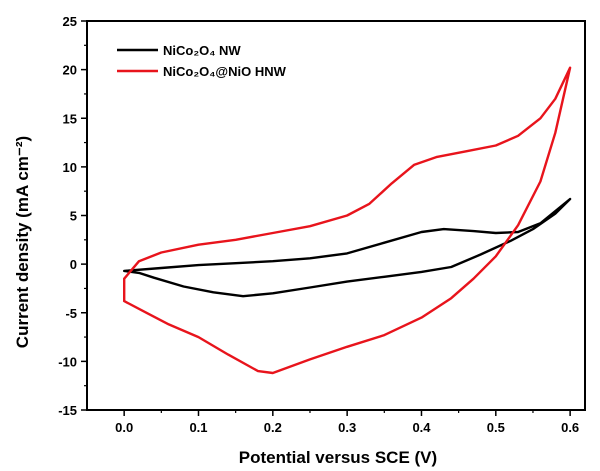 Image resolution: width=600 pixels, height=471 pixels. I want to click on x-tick-label: 0.6, so click(570, 427).